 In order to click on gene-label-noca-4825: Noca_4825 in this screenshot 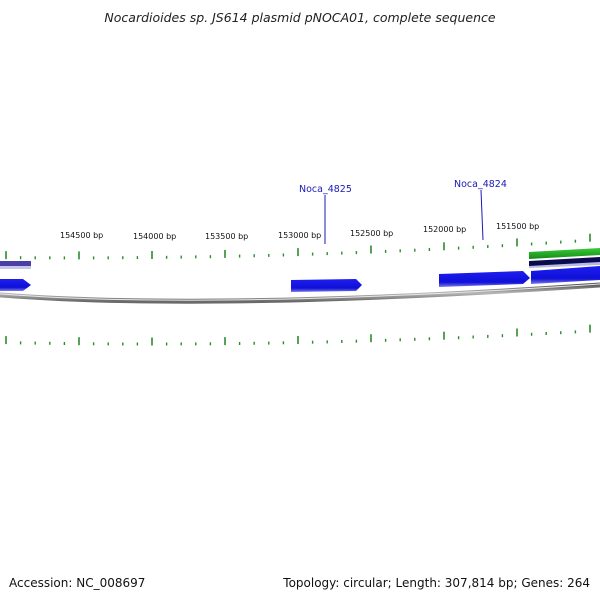, I will do `click(325, 189)`.